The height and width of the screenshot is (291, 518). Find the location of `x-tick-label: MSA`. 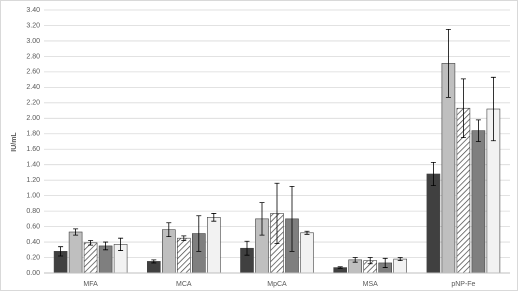

x-tick-label: MSA is located at coordinates (371, 284).